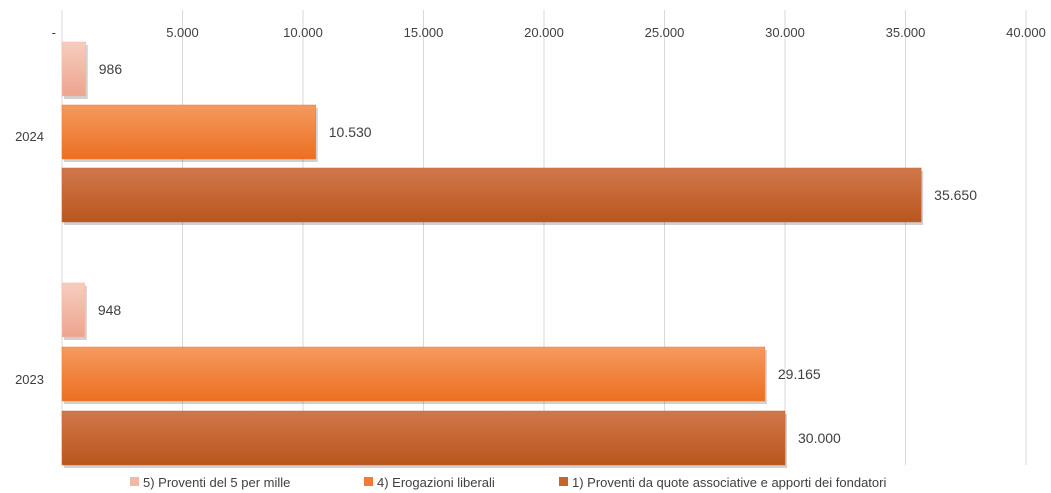  What do you see at coordinates (665, 32) in the screenshot?
I see `x-tick-label: 25.000` at bounding box center [665, 32].